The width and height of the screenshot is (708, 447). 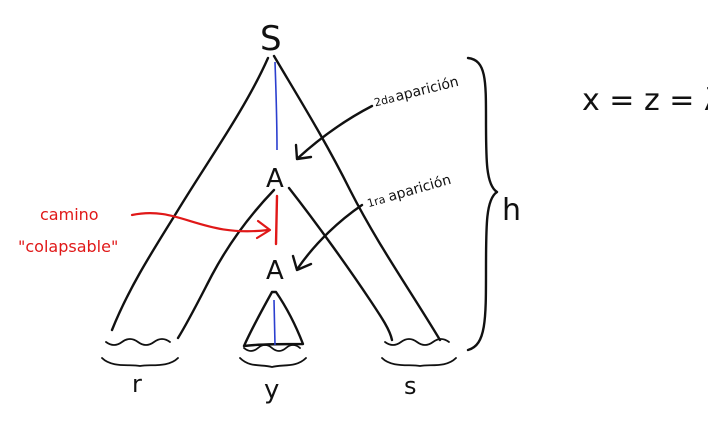 What do you see at coordinates (272, 348) in the screenshot?
I see `leaves-inner-triangle` at bounding box center [272, 348].